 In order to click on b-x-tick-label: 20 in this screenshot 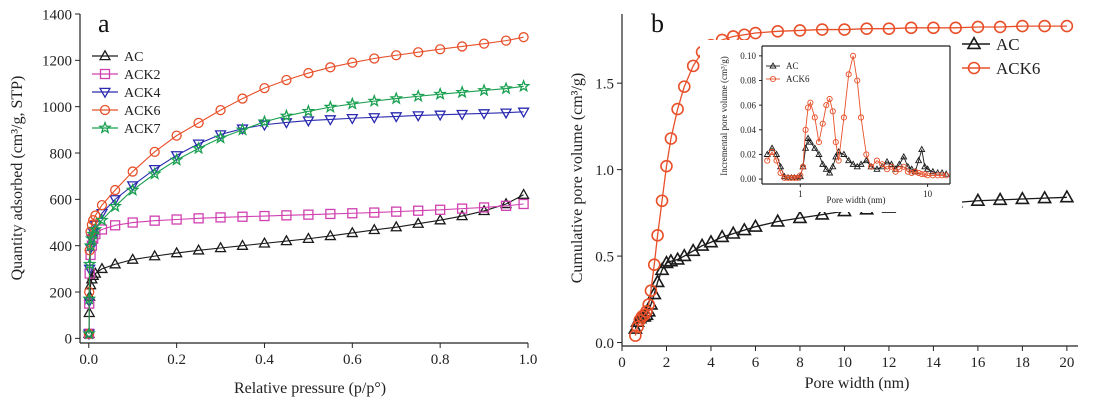, I will do `click(1066, 363)`.